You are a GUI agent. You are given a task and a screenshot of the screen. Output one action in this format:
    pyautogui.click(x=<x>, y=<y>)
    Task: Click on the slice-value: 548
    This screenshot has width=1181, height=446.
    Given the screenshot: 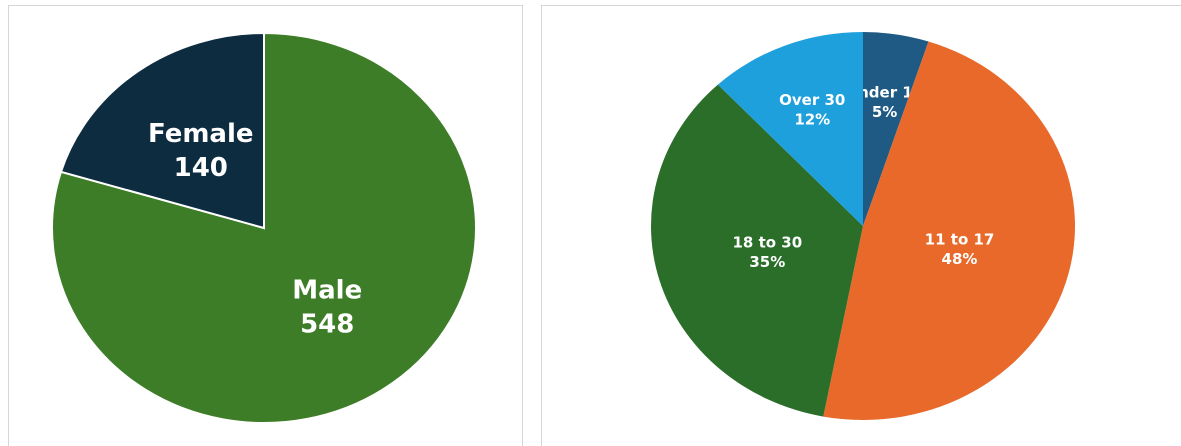 What is the action you would take?
    pyautogui.click(x=327, y=324)
    